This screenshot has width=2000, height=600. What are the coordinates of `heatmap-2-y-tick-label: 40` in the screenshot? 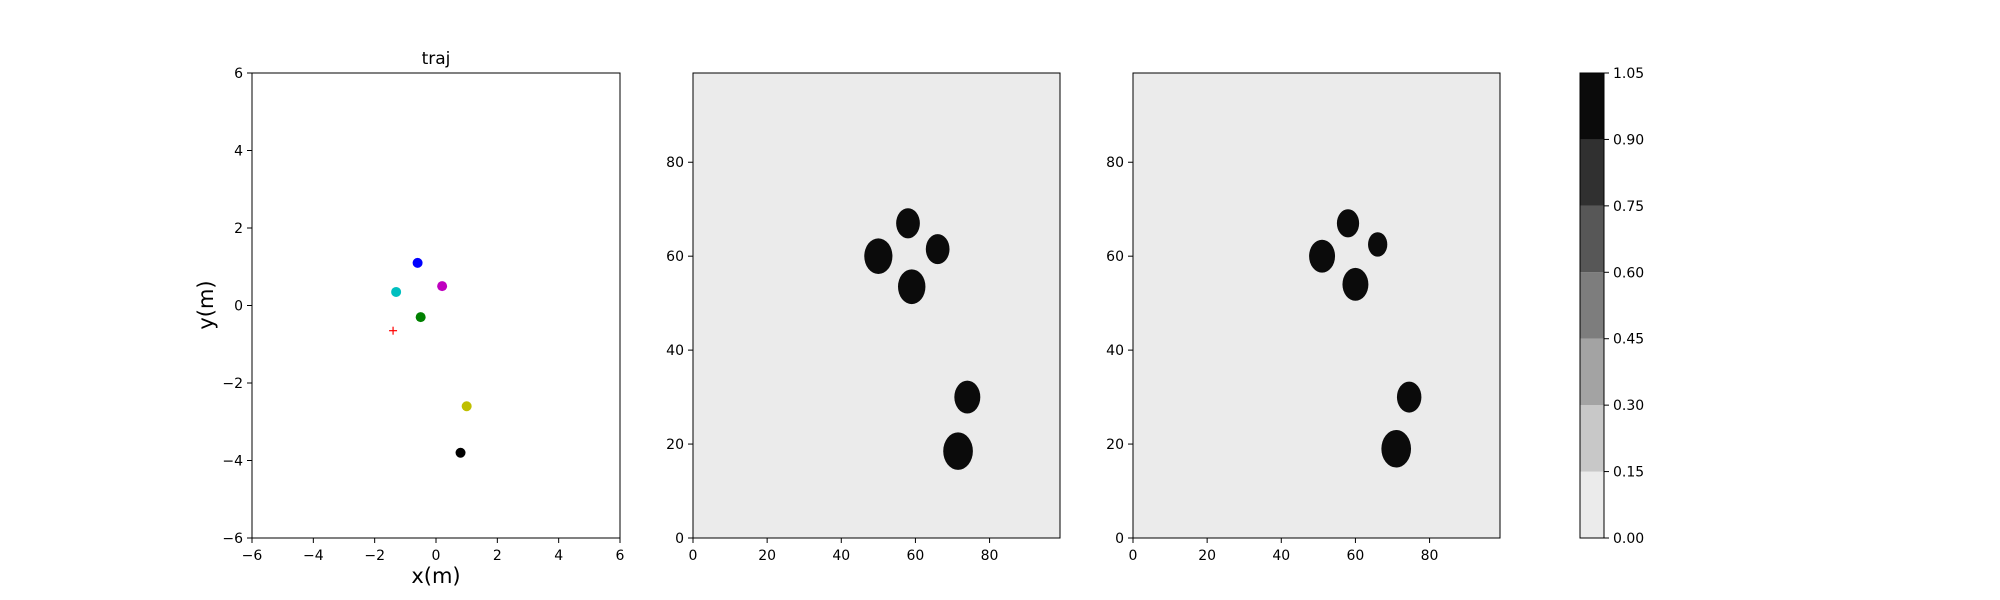 It's located at (1115, 351).